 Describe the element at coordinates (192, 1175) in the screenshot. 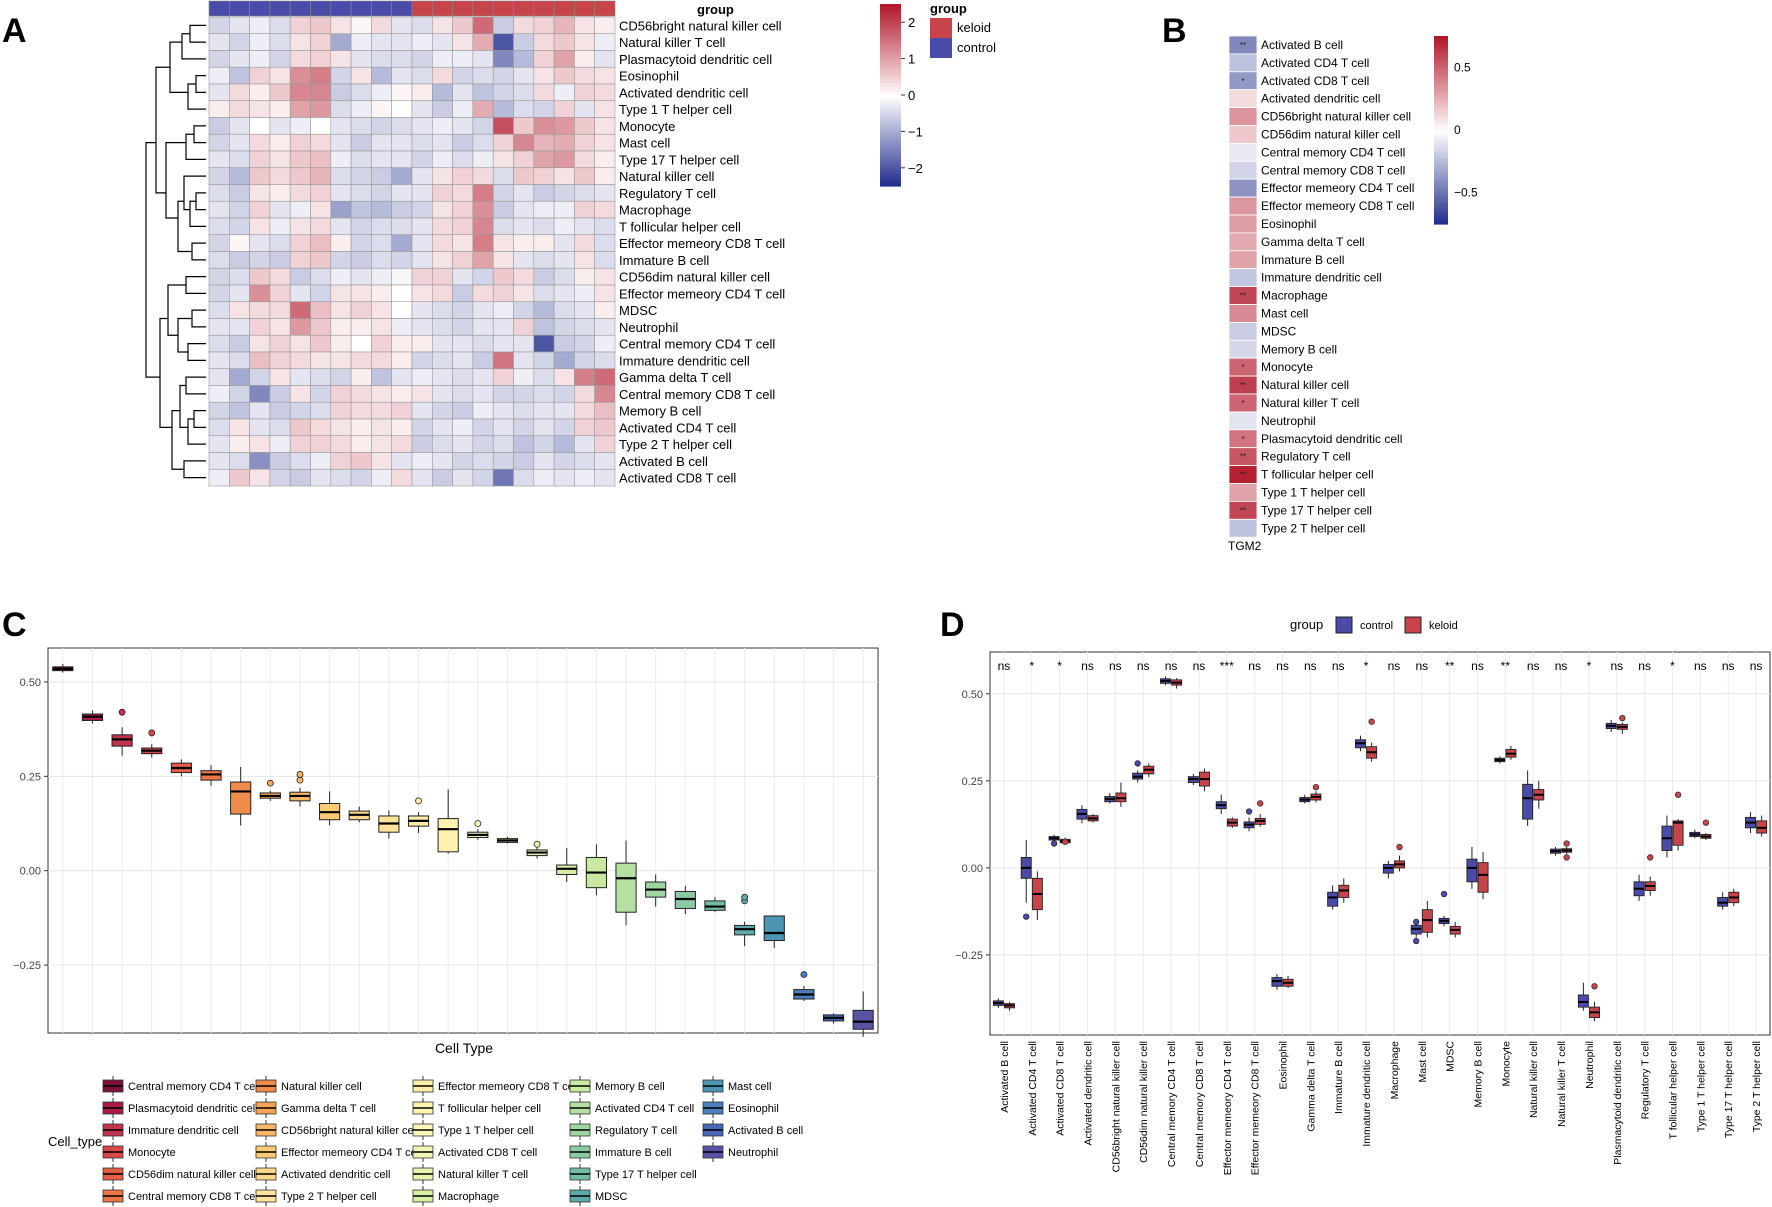

I see `legend-label-cd56dim-natural-killer-cell: CD56dim natural killer cell` at that location.